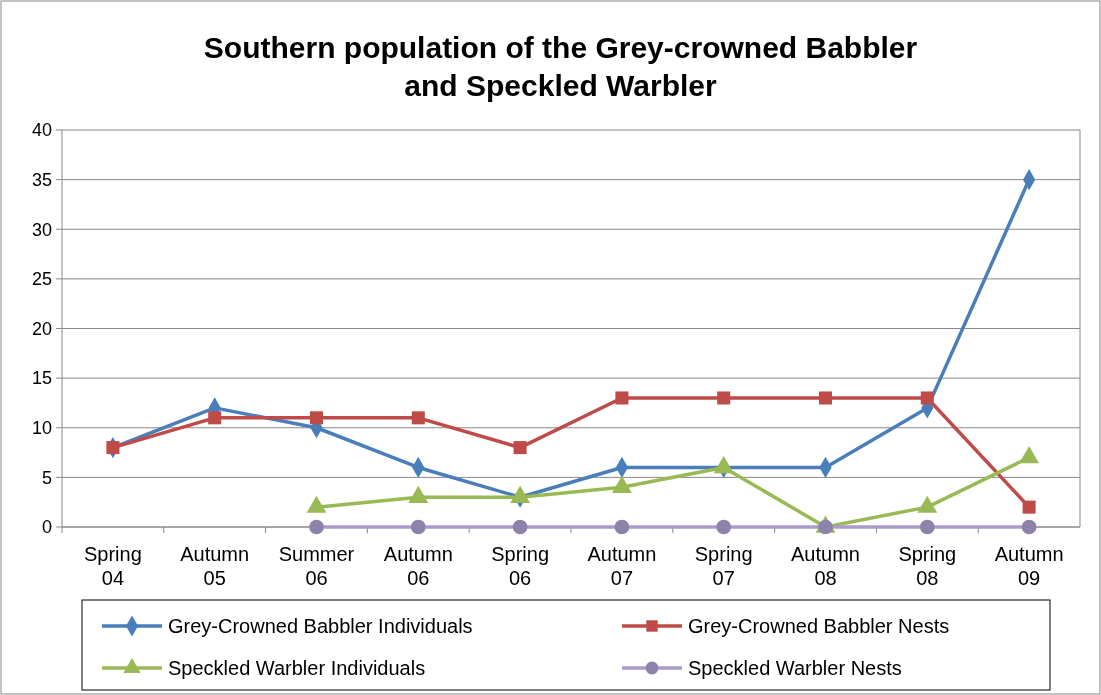 This screenshot has height=695, width=1101. What do you see at coordinates (46, 527) in the screenshot?
I see `y-tick-label: 0` at bounding box center [46, 527].